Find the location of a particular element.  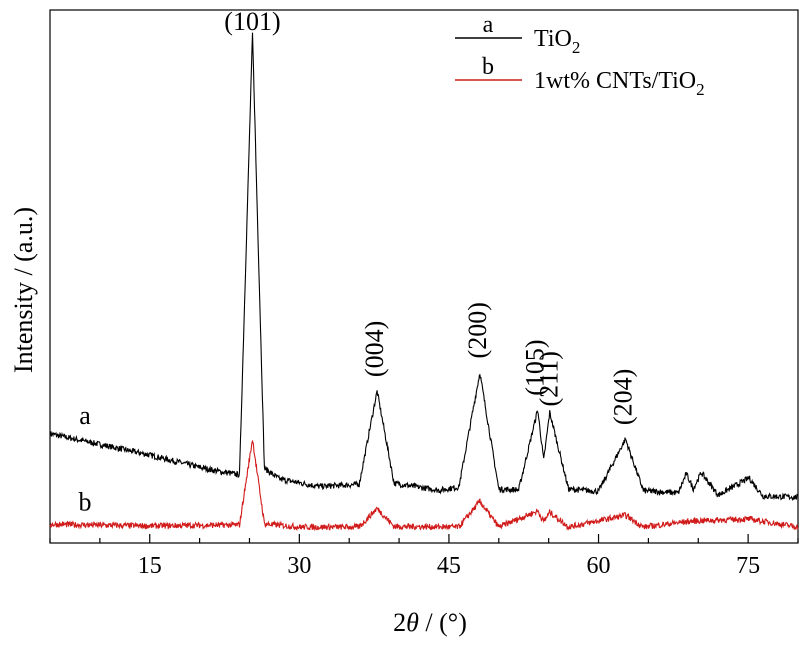

y-axis-label: Intensity / (a.u.) is located at coordinates (23, 290).